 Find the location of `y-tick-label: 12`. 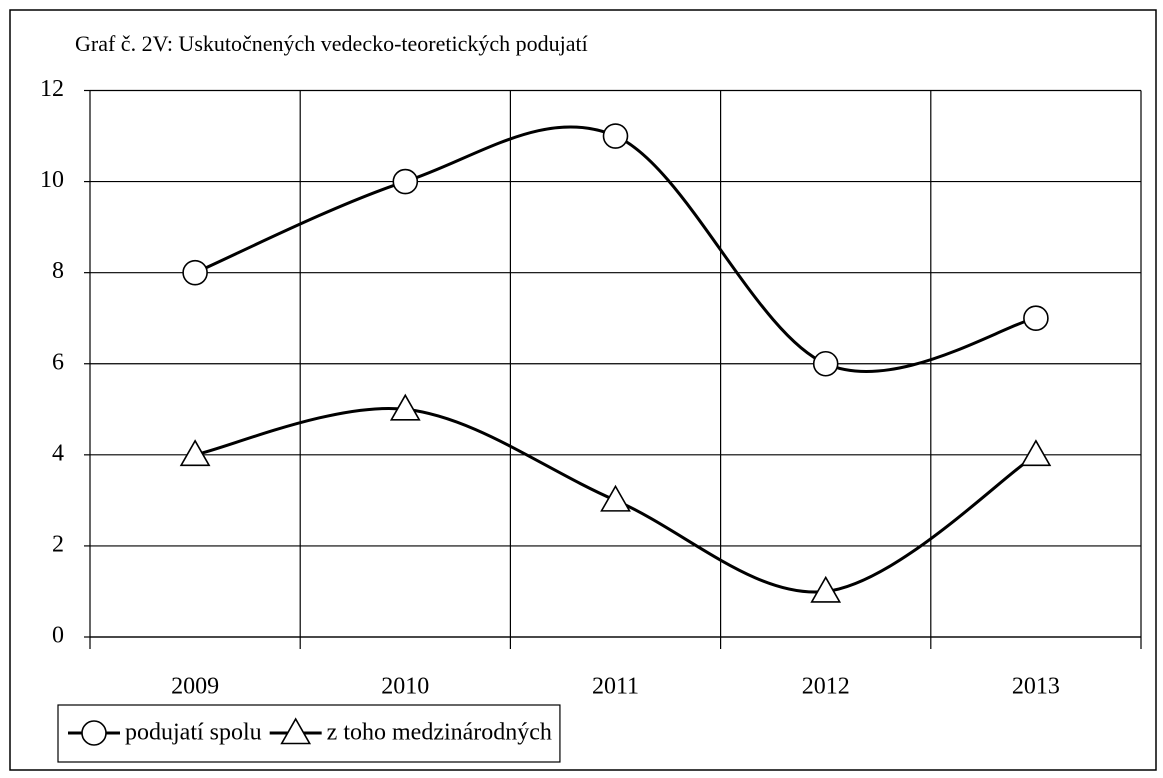

y-tick-label: 12 is located at coordinates (52, 89).